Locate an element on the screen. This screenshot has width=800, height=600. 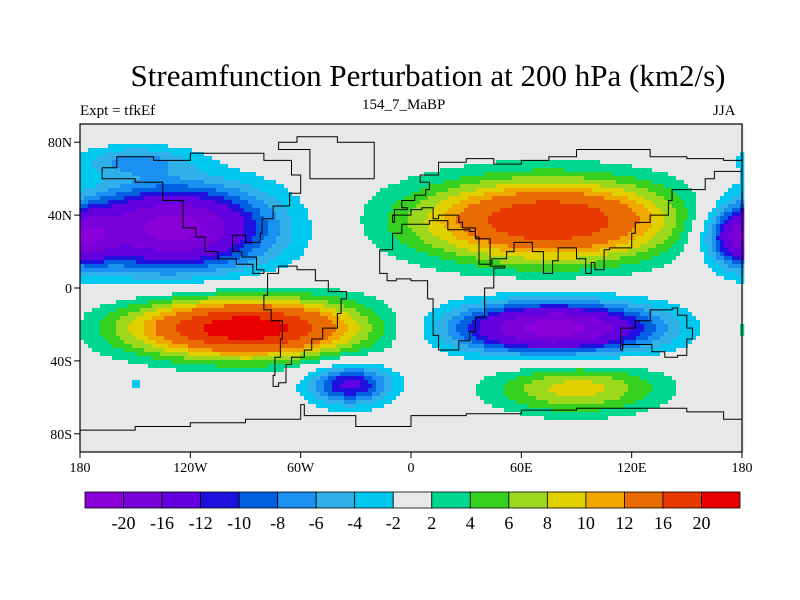
colorbar-label: -16 is located at coordinates (162, 523).